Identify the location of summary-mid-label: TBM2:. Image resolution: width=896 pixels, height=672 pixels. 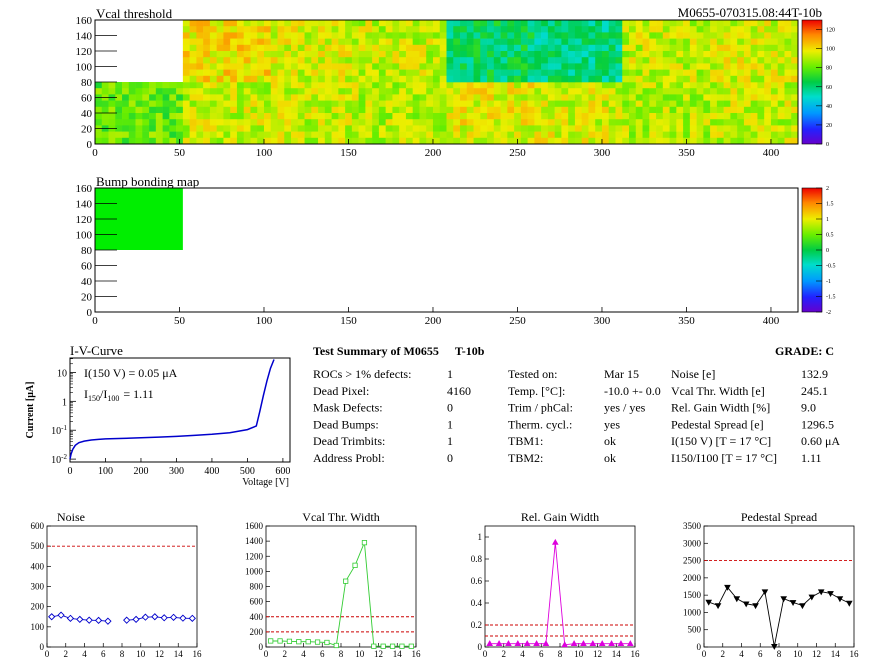
(525, 458).